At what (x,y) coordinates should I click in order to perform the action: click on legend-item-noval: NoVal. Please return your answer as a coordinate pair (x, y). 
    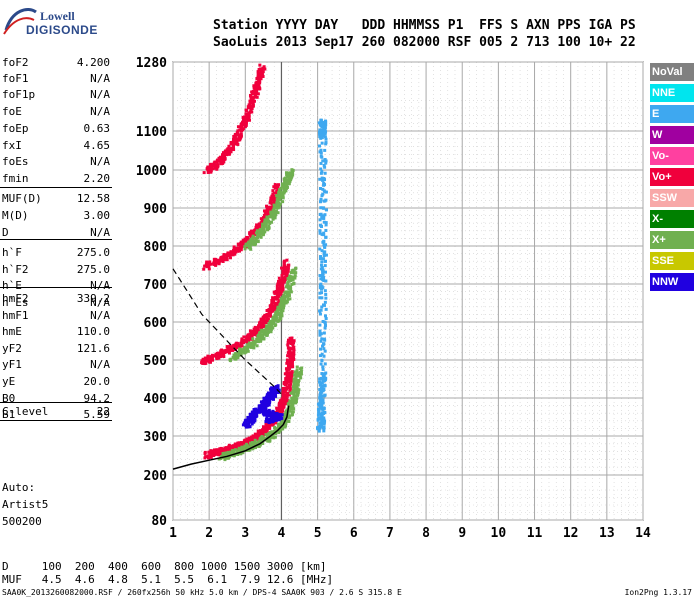
    Looking at the image, I should click on (672, 72).